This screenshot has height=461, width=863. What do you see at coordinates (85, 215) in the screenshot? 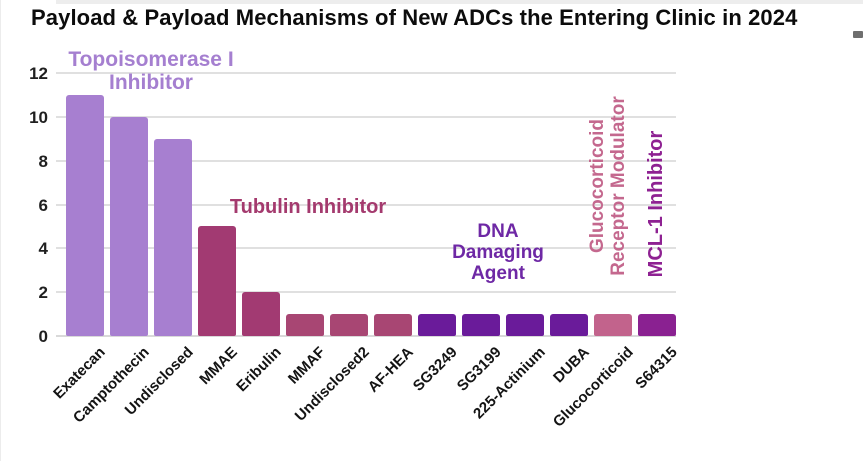
I see `bar-exatecan` at bounding box center [85, 215].